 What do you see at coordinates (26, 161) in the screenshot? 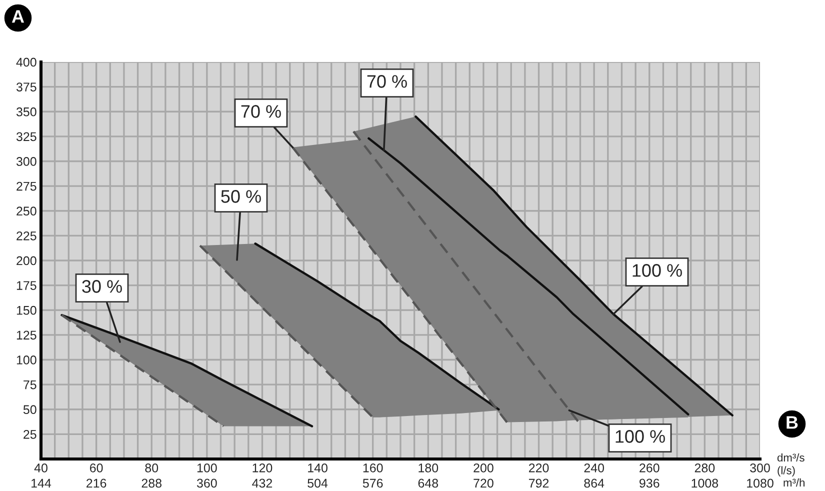
I see `y-tick-label: 300` at bounding box center [26, 161].